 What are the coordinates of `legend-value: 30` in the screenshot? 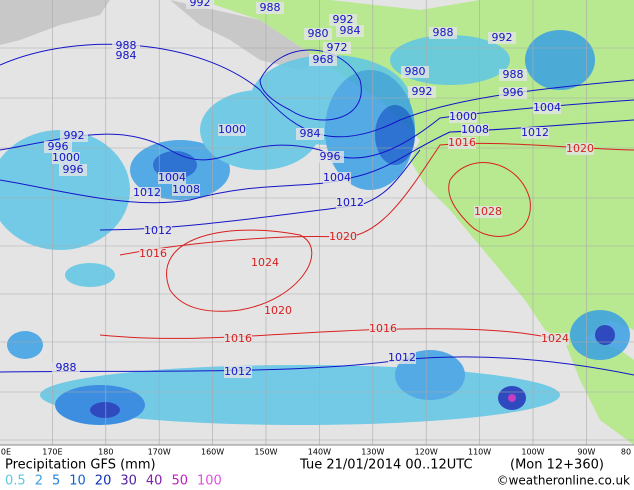 It's located at (128, 481).